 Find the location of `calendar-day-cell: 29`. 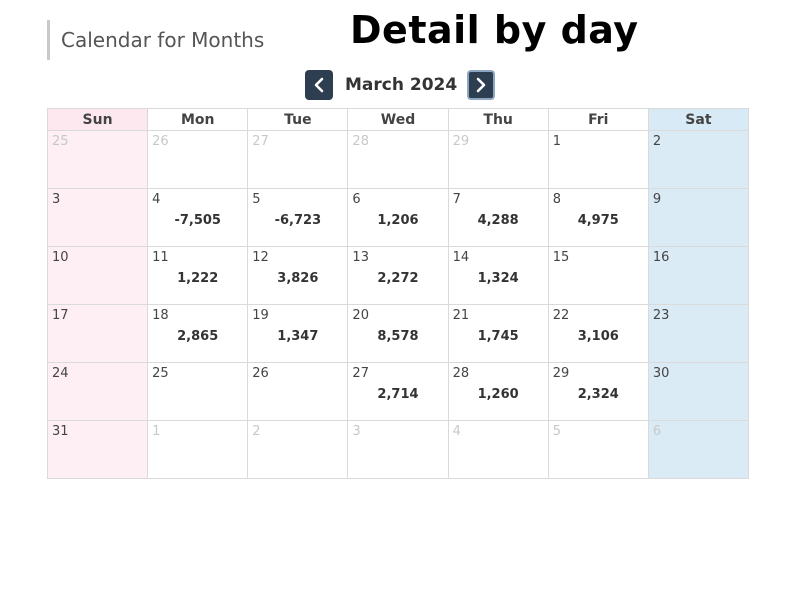

calendar-day-cell: 29 is located at coordinates (498, 159).